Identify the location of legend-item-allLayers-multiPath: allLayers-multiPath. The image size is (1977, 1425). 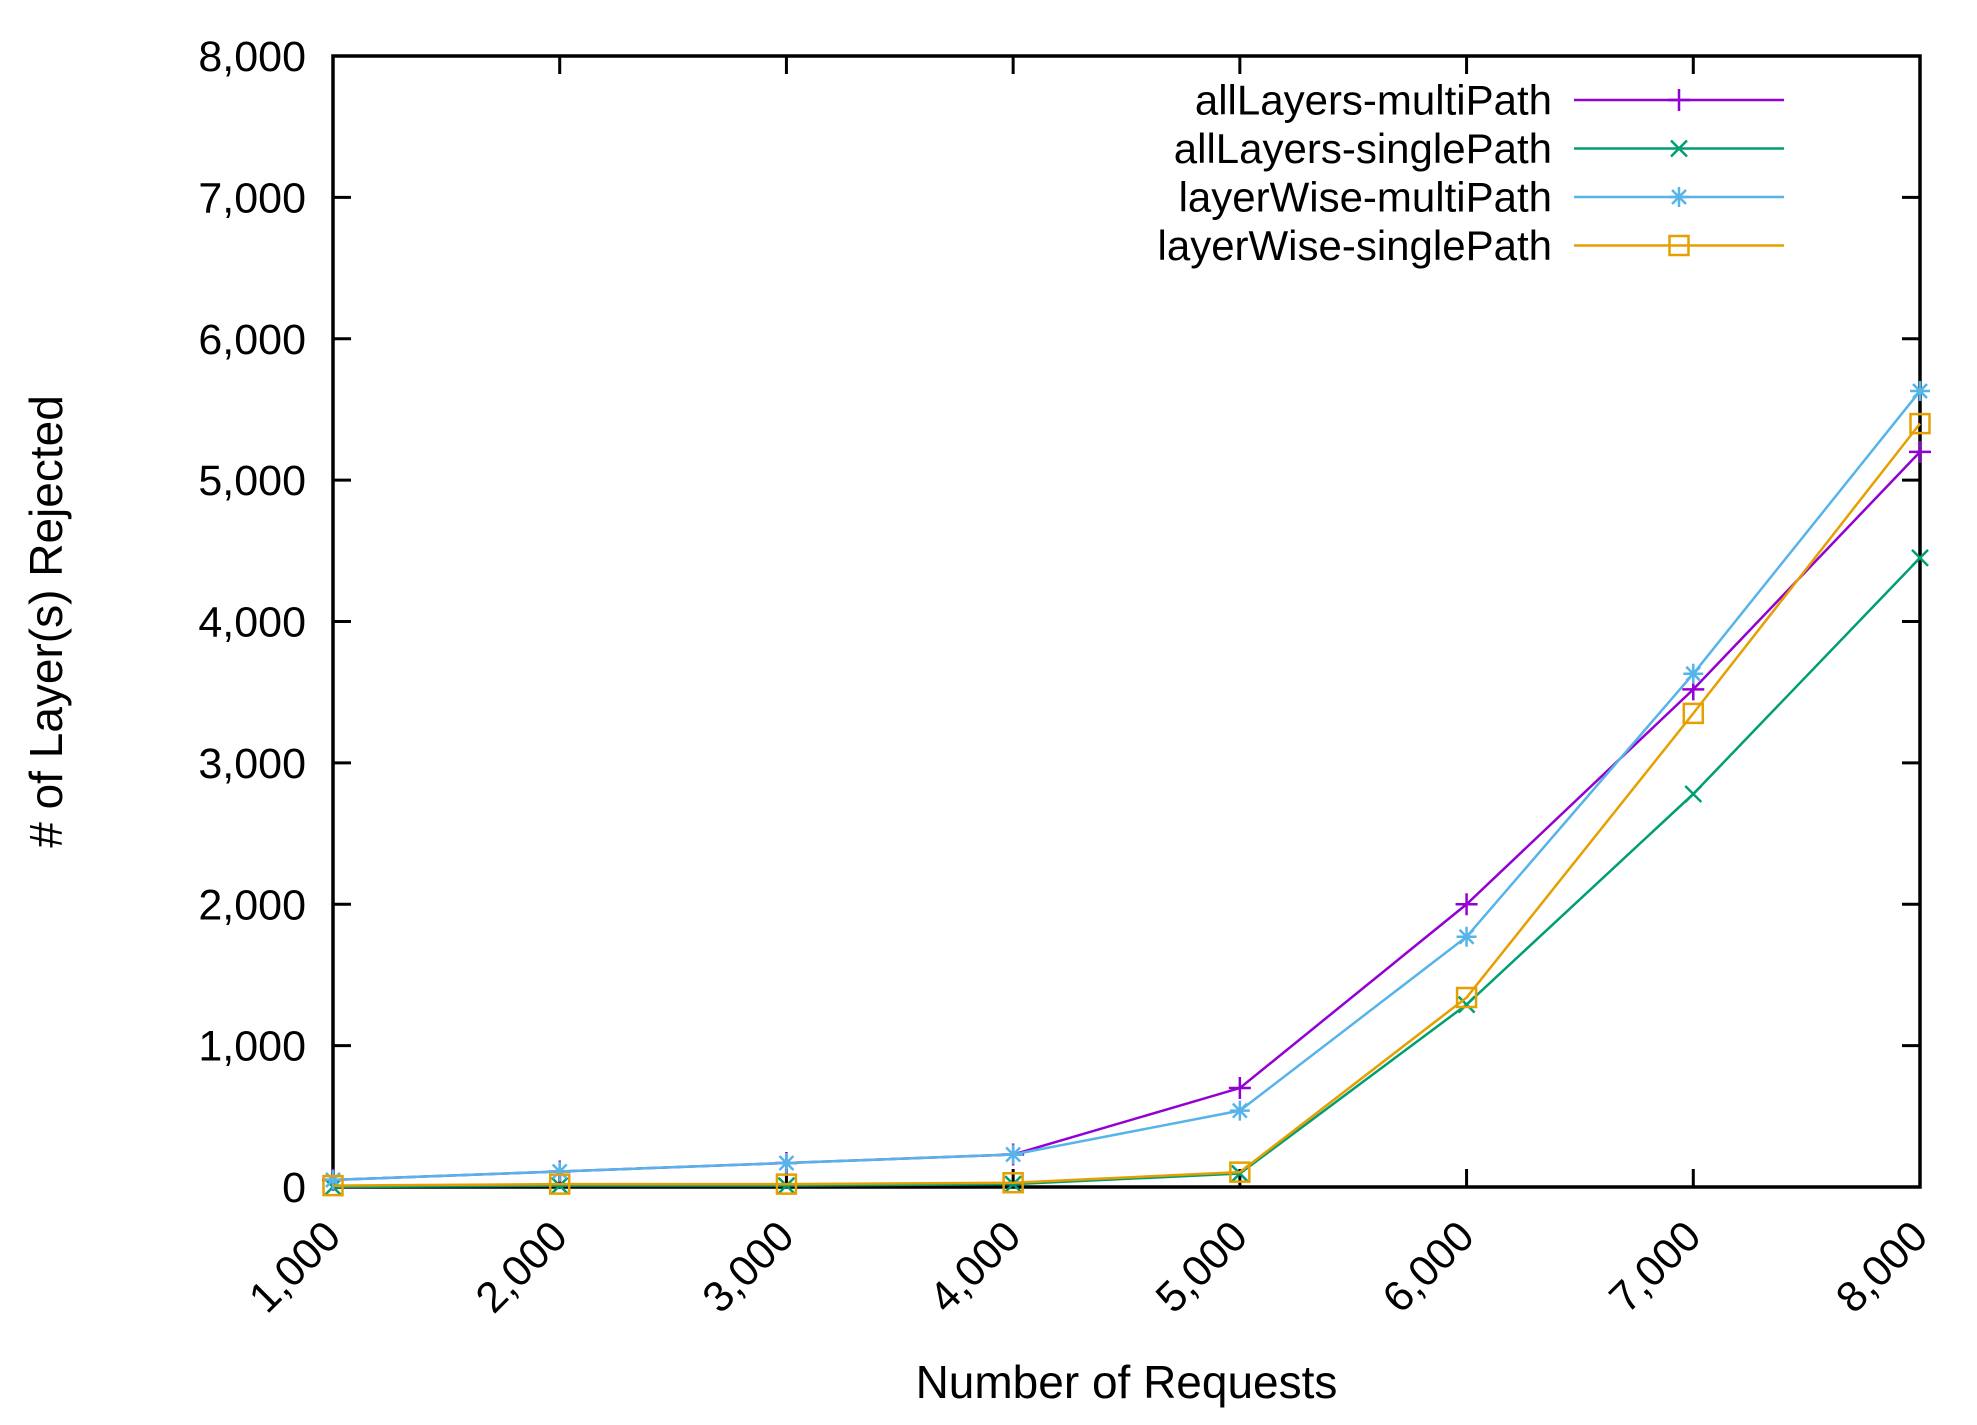
(1489, 100).